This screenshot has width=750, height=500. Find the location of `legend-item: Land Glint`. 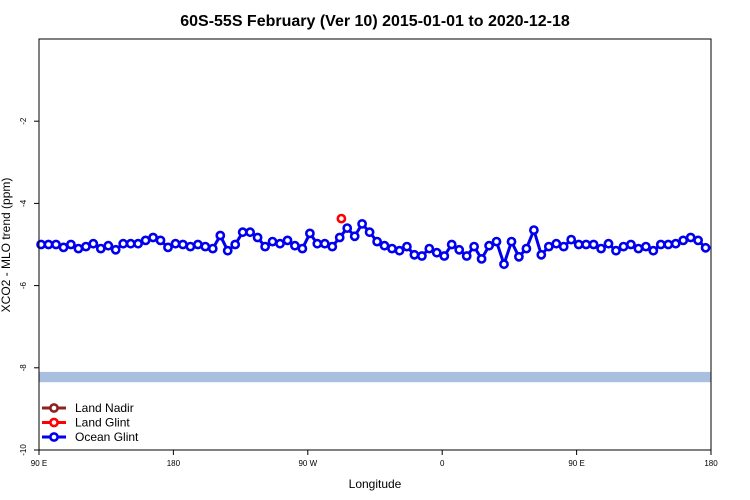

legend-item: Land Glint is located at coordinates (86, 423).